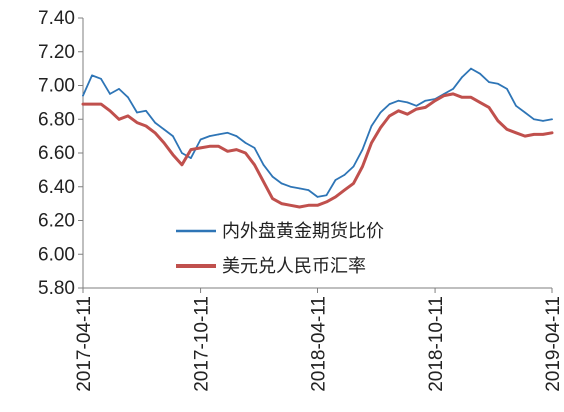  I want to click on y-tick-label: 7.00, so click(56, 86).